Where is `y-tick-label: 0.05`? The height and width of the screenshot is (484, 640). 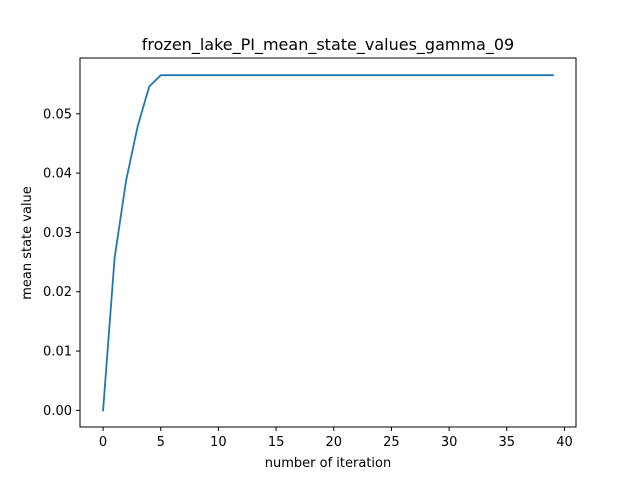
y-tick-label: 0.05 is located at coordinates (57, 114).